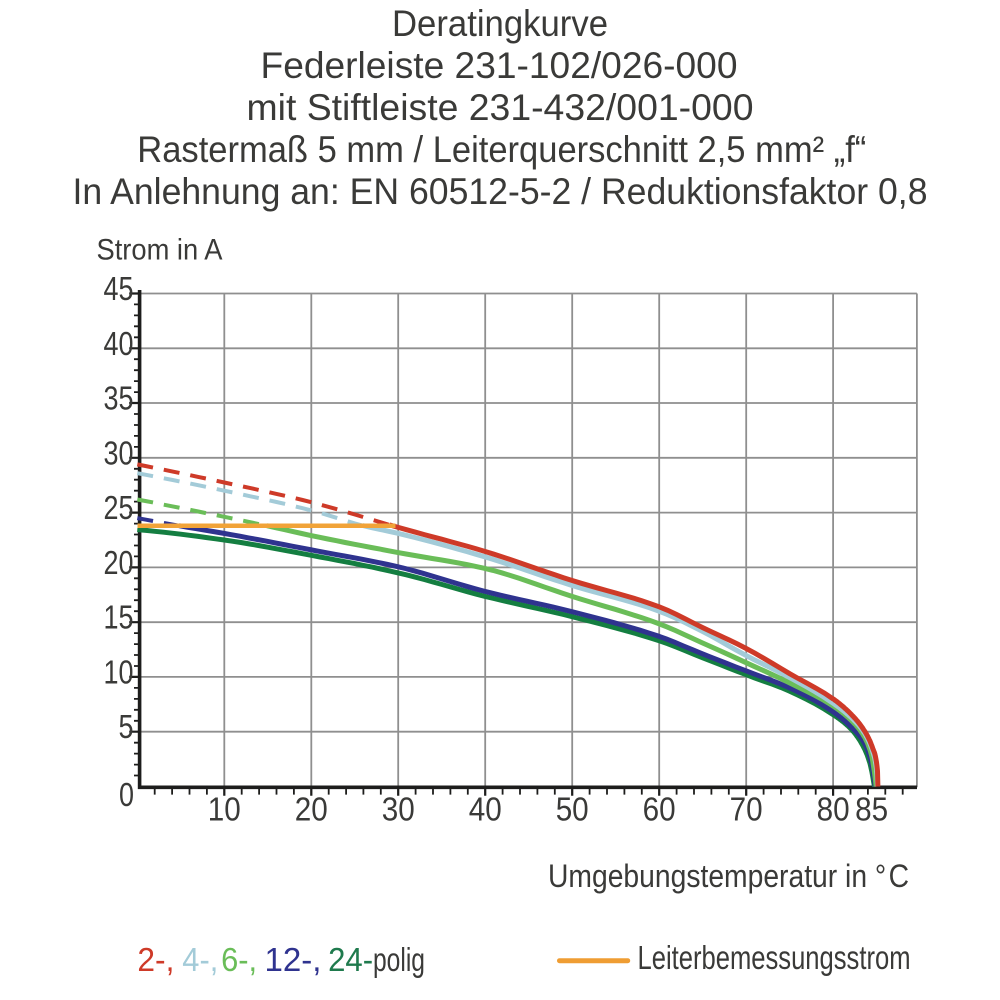 This screenshot has width=1000, height=1000. What do you see at coordinates (399, 959) in the screenshot?
I see `svg-text: polig` at bounding box center [399, 959].